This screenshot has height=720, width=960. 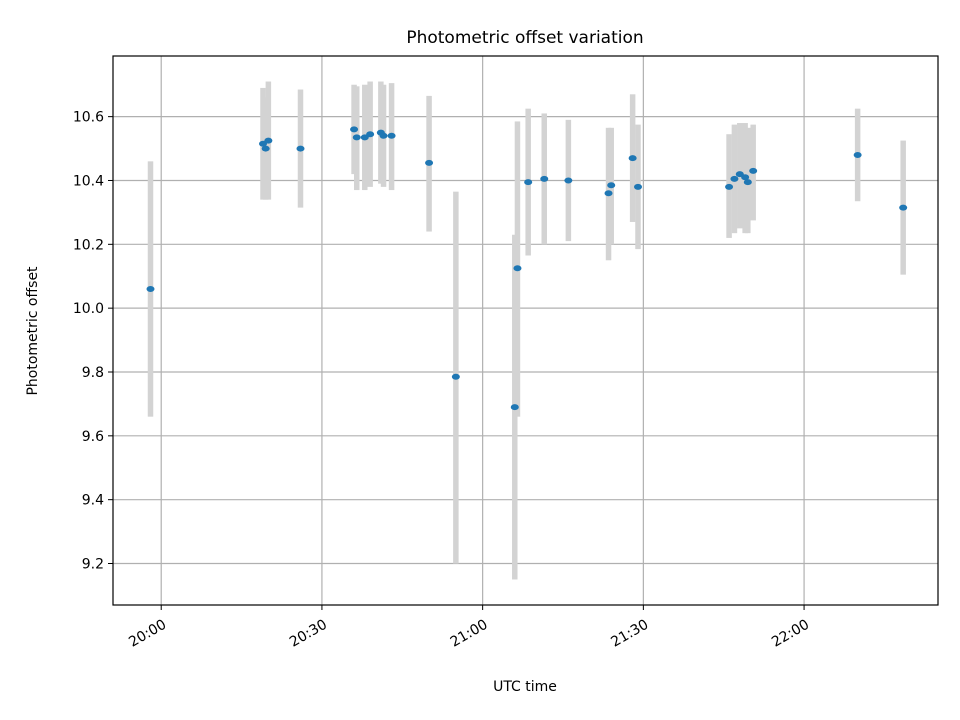 I want to click on y-tick-label: 10.0, so click(x=88, y=309).